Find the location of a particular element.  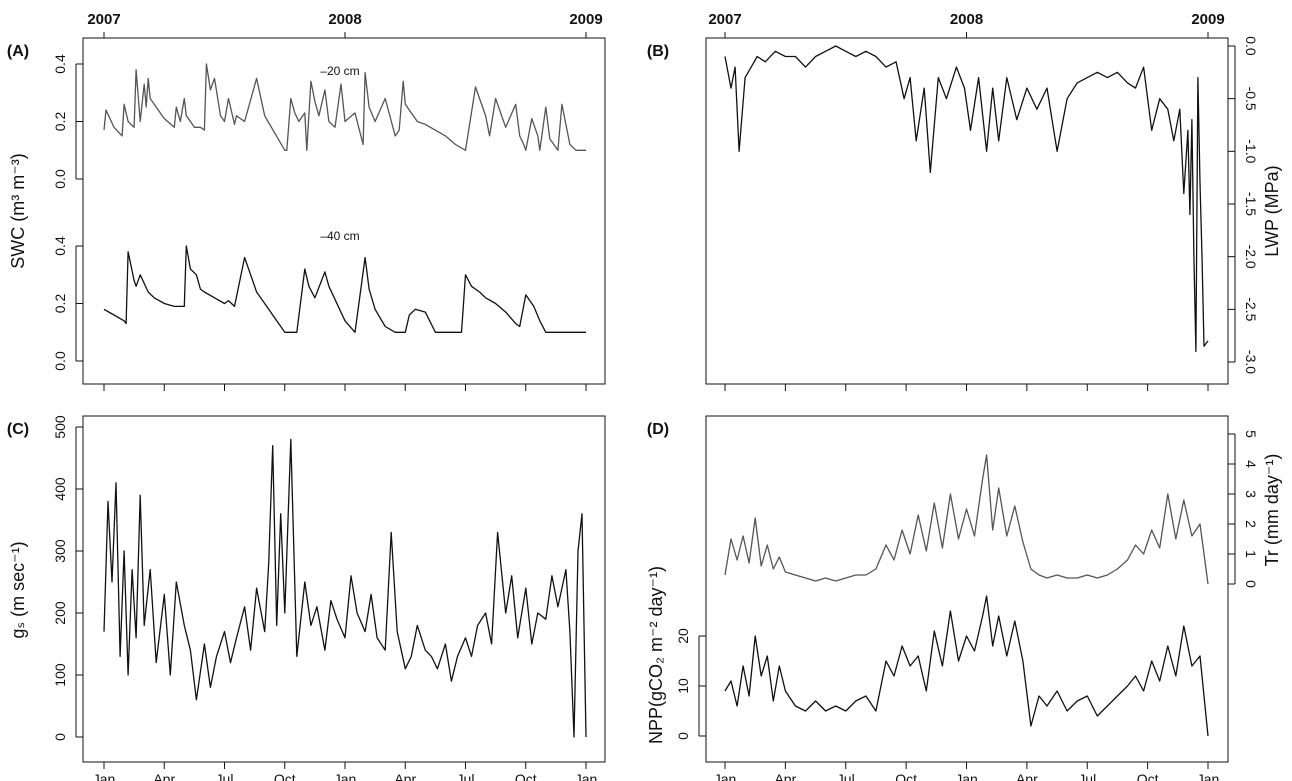

panel-label: (C) is located at coordinates (18, 429).